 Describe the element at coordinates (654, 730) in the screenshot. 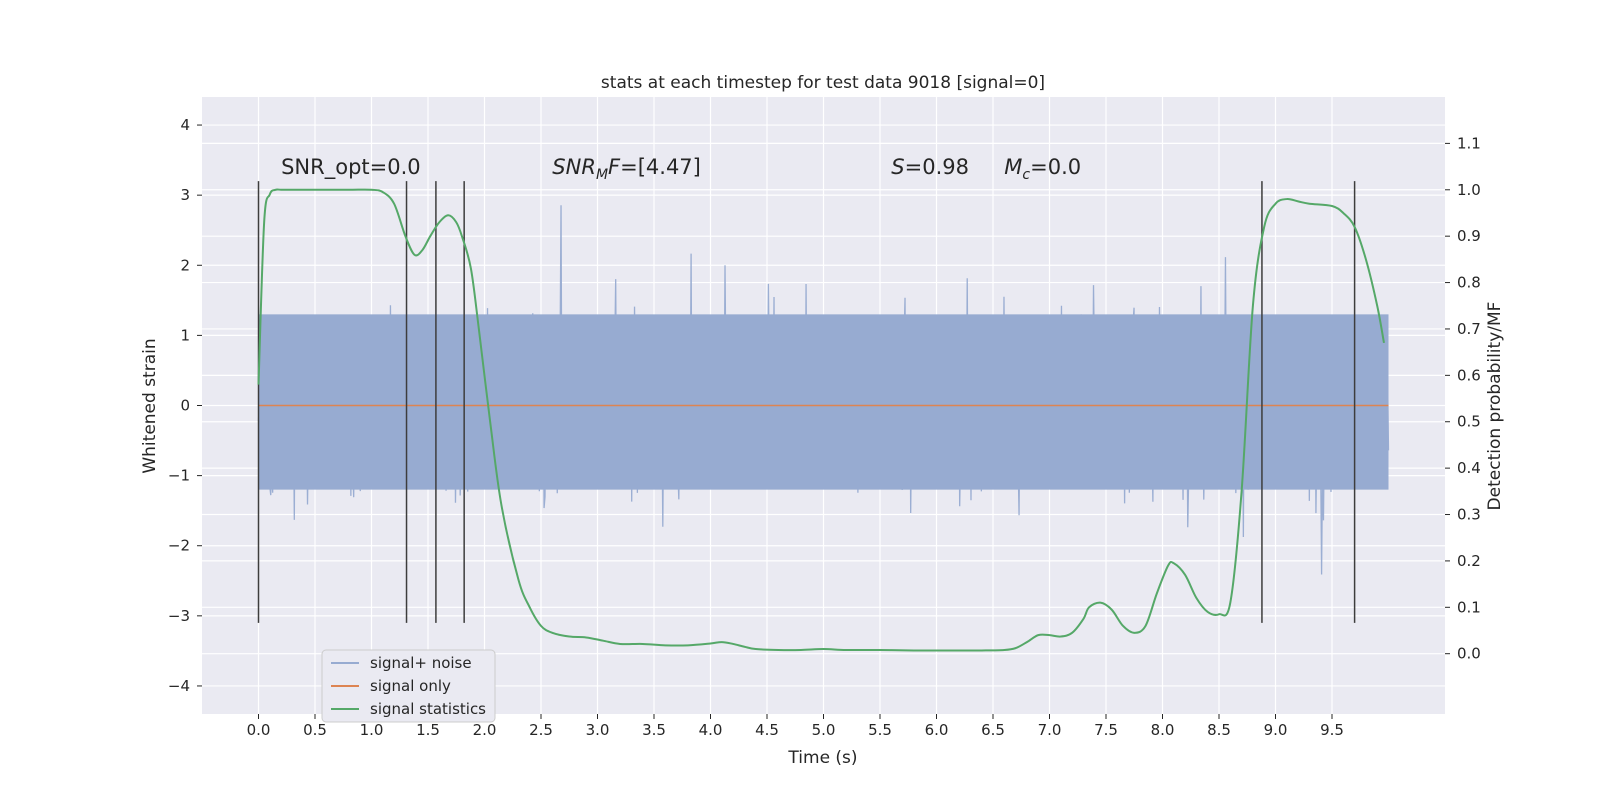

I see `x-tick-label: 3.5` at that location.